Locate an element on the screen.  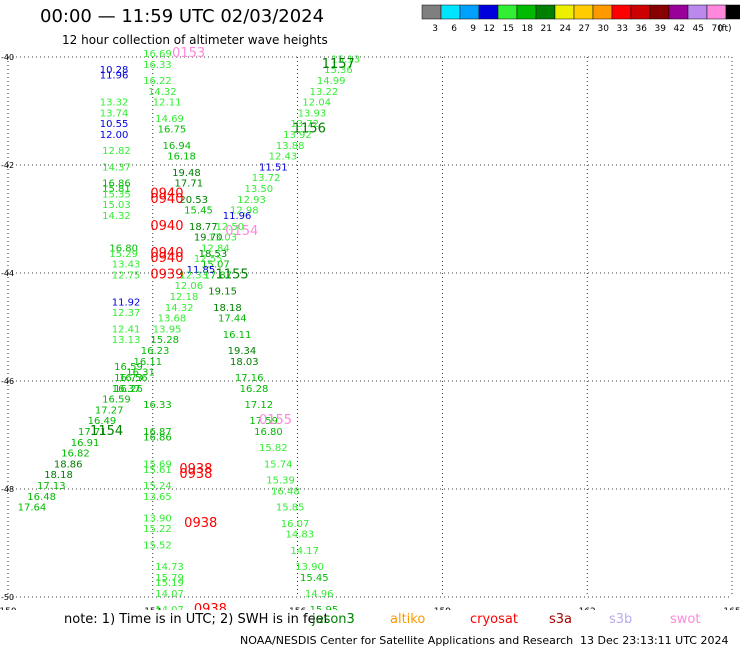
color-legend: 3 6 9 12 15 18 21 24 27 30 33 36 39 42 45 70(ft) is located at coordinates (580, 19).